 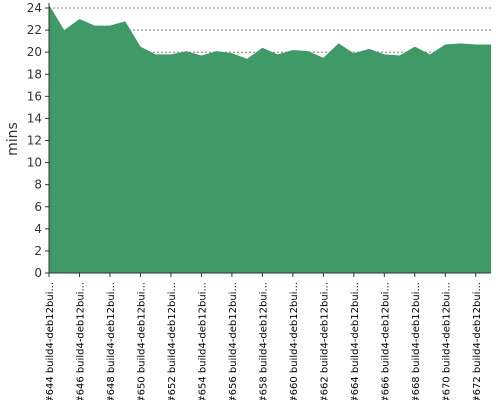 What do you see at coordinates (38, 251) in the screenshot?
I see `y-tick-label: 2` at bounding box center [38, 251].